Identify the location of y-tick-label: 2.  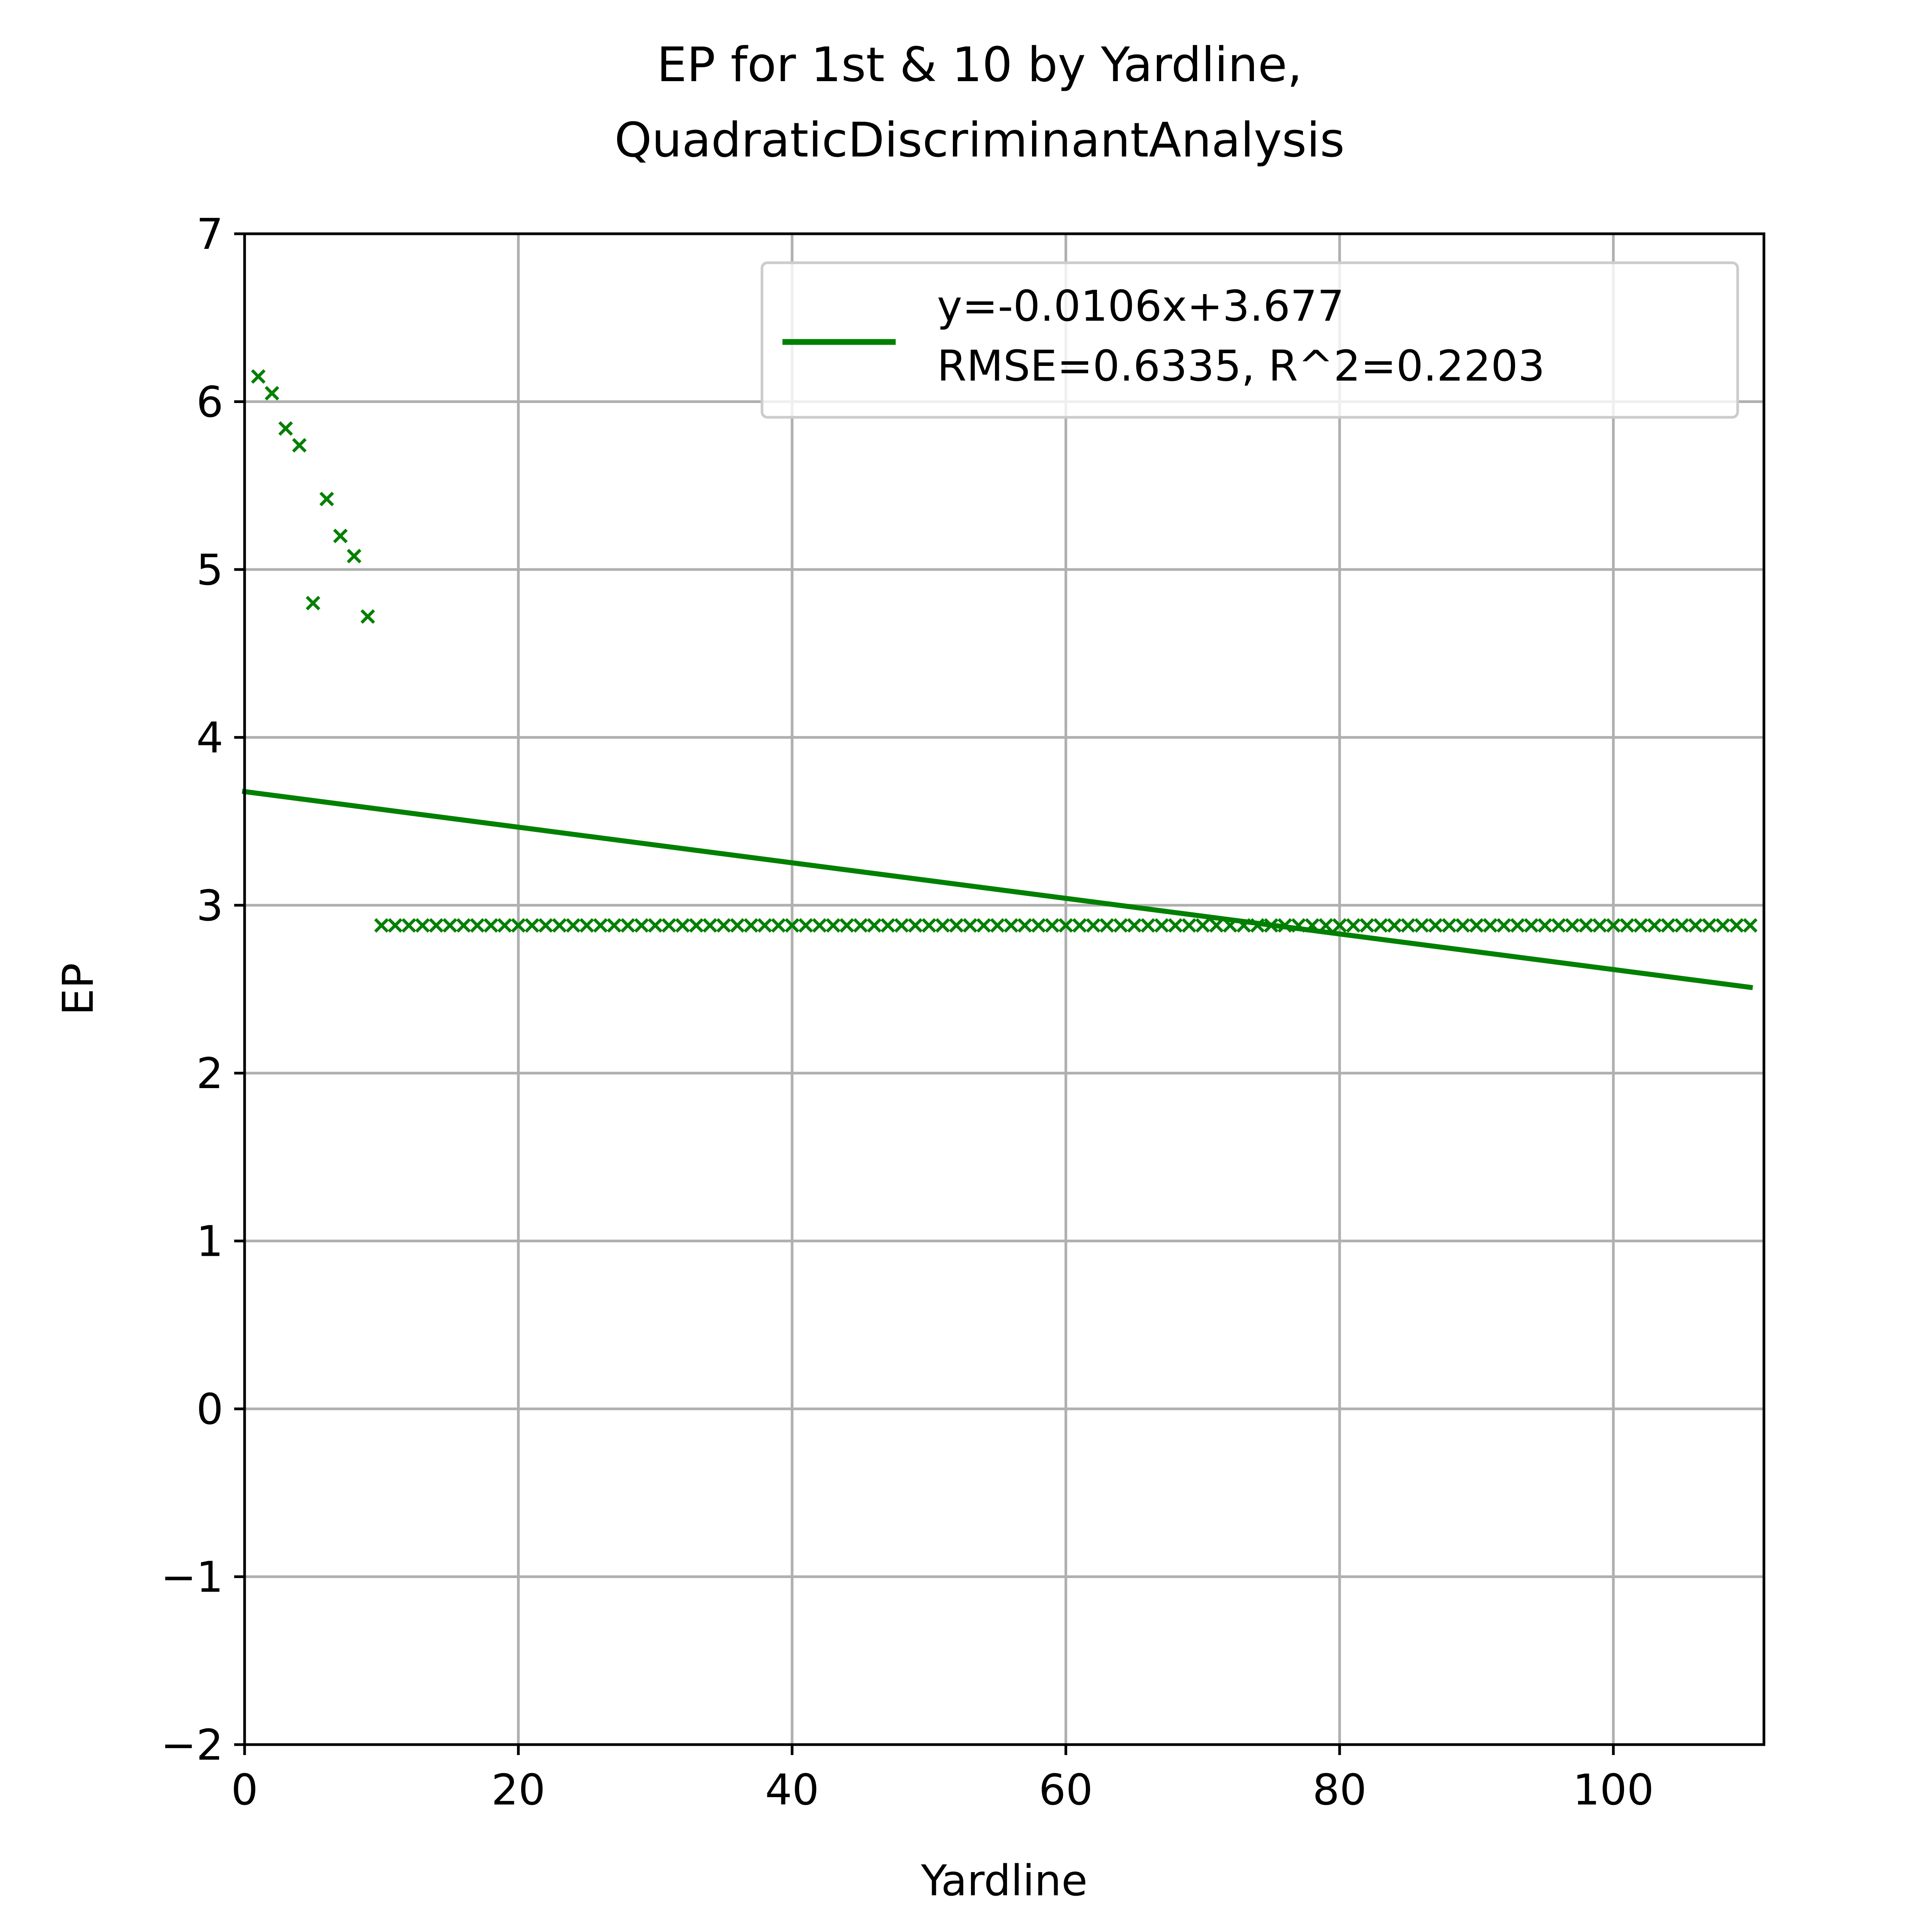
(209, 1073).